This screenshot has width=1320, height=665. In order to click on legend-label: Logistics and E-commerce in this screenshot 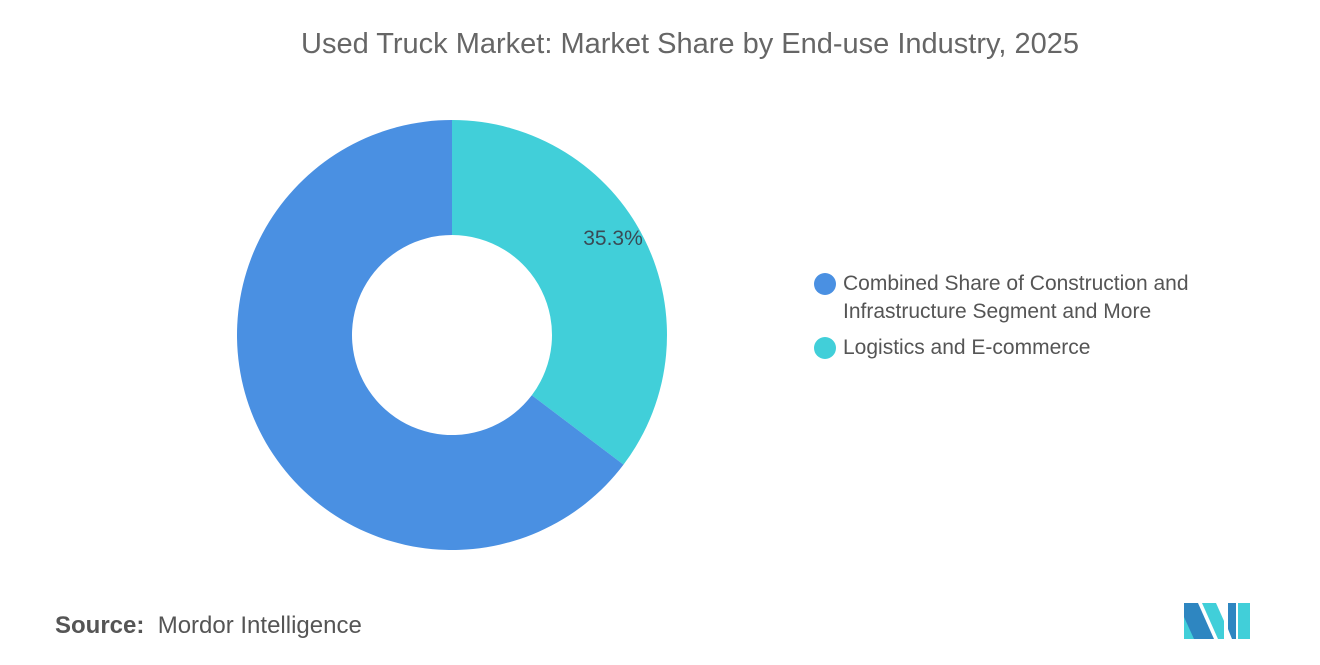, I will do `click(967, 347)`.